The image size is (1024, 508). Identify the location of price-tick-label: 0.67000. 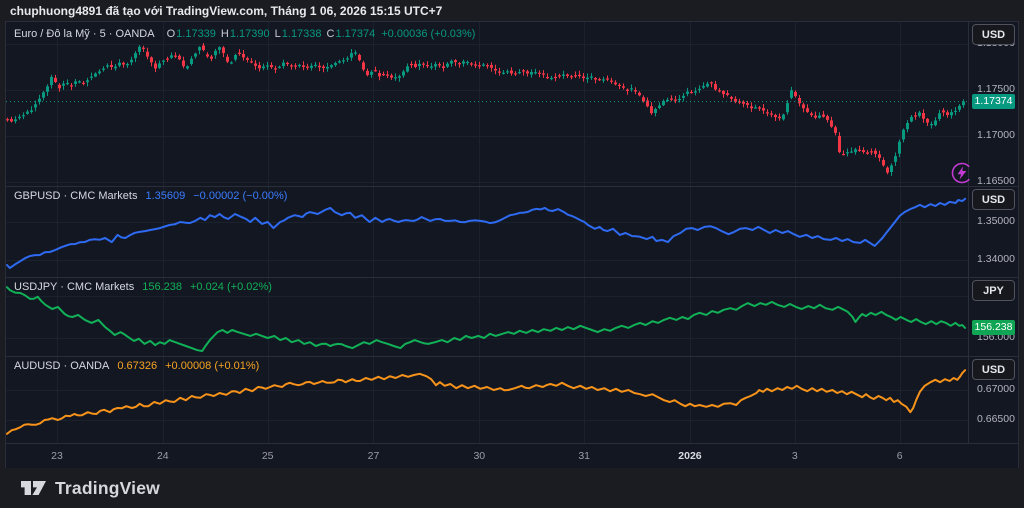
(996, 389).